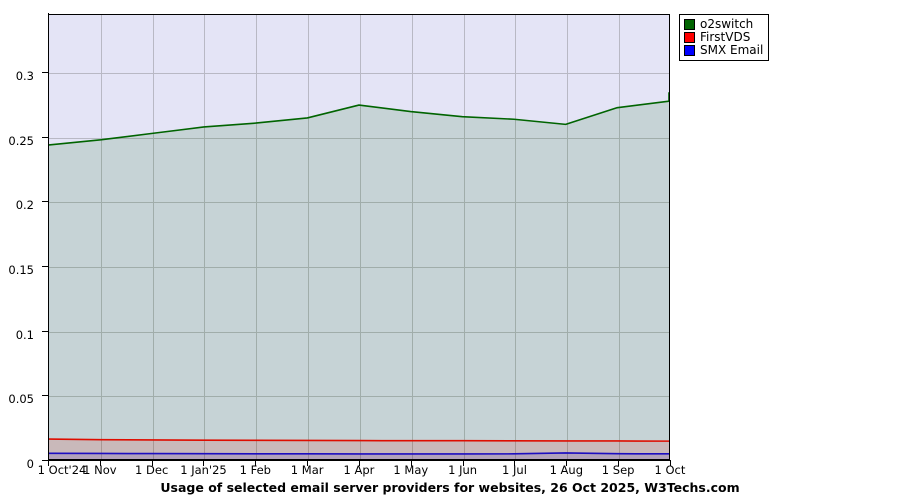  I want to click on legend-swatch-o2switch, so click(689, 24).